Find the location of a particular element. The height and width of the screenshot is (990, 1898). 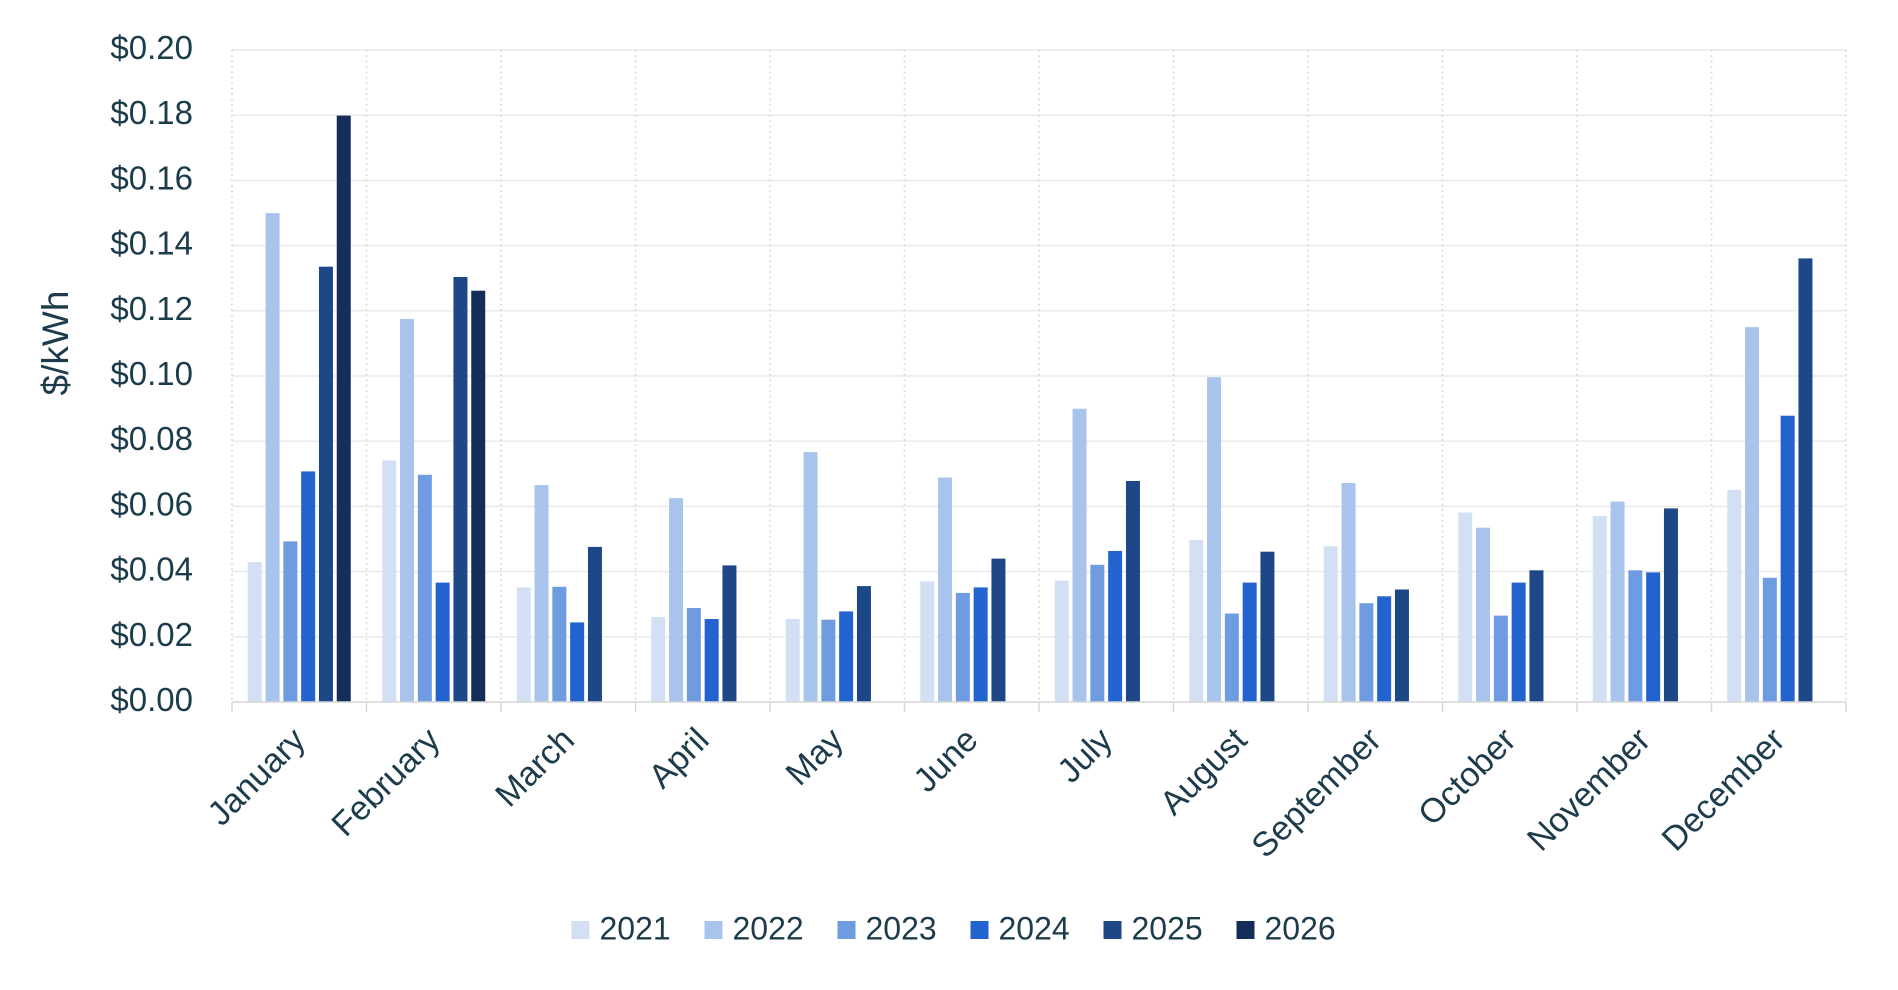

svg-text: $0.16 is located at coordinates (151, 177).